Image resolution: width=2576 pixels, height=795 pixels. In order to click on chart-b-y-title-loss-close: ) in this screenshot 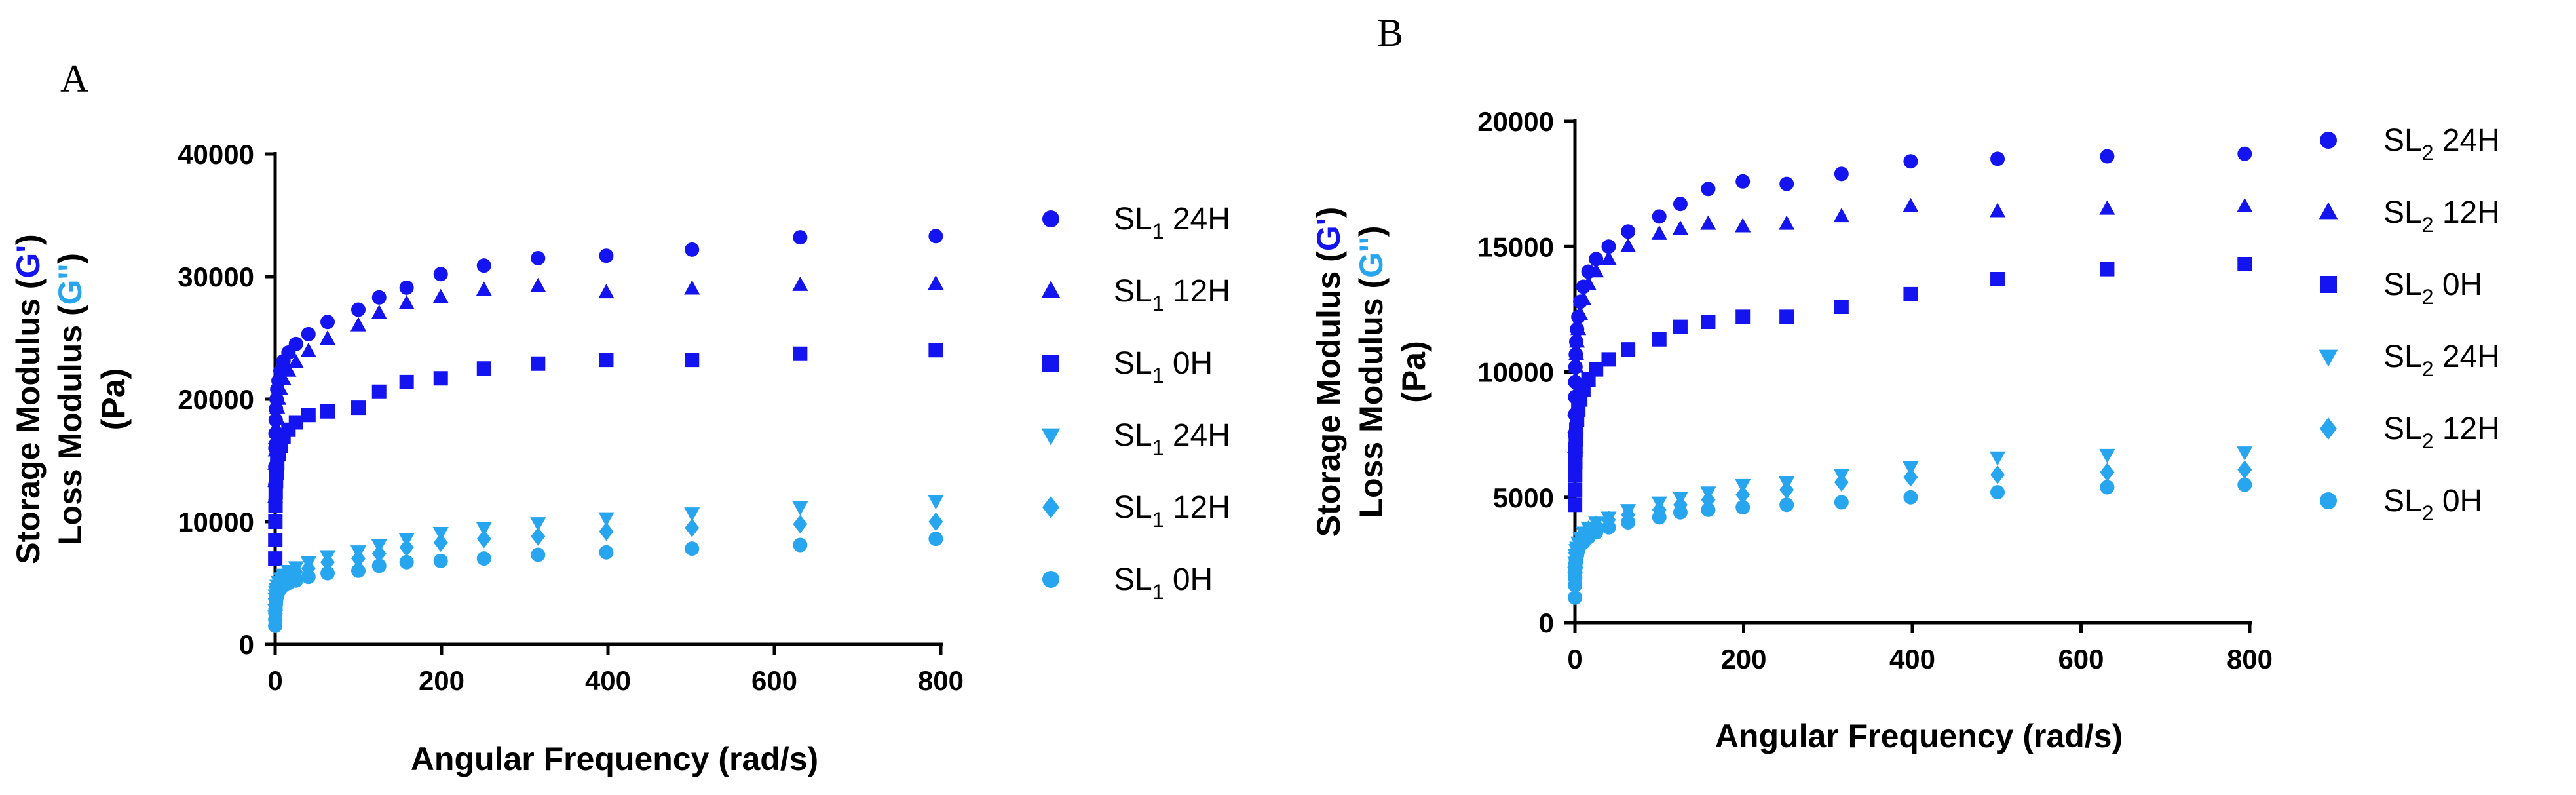, I will do `click(1371, 232)`.